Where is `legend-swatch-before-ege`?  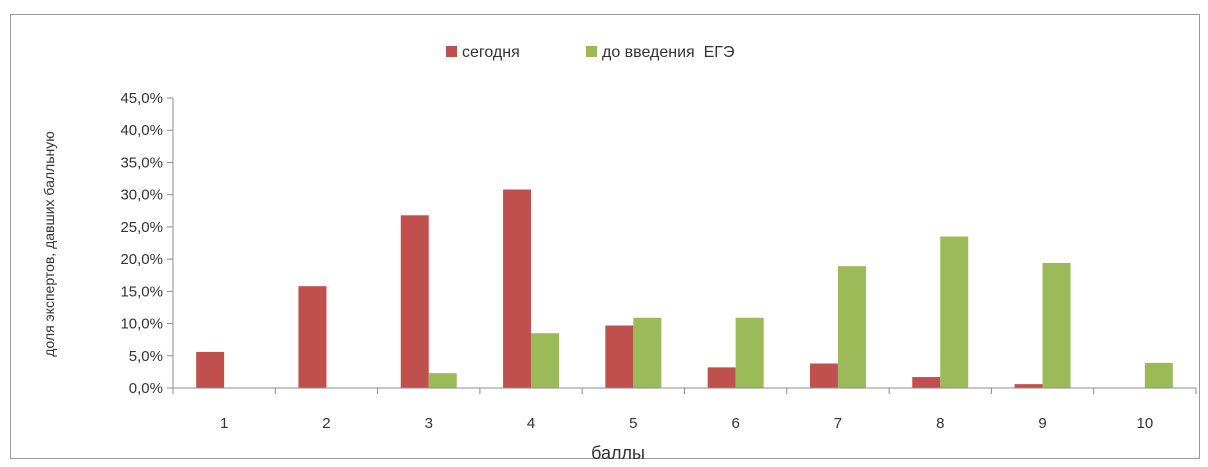
legend-swatch-before-ege is located at coordinates (591, 51).